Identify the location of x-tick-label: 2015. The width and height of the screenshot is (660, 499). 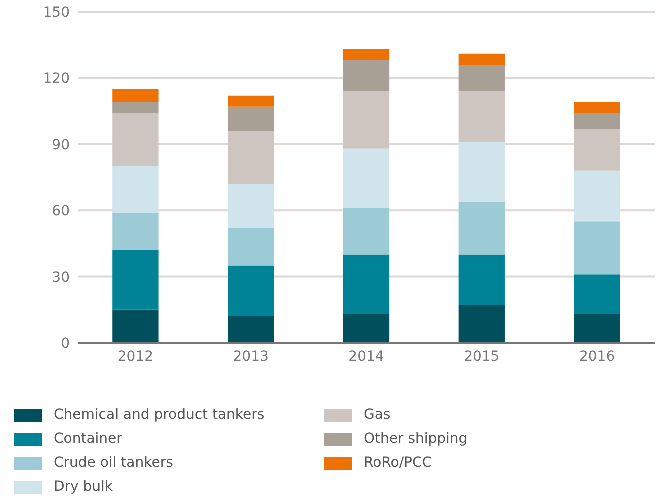
(482, 356).